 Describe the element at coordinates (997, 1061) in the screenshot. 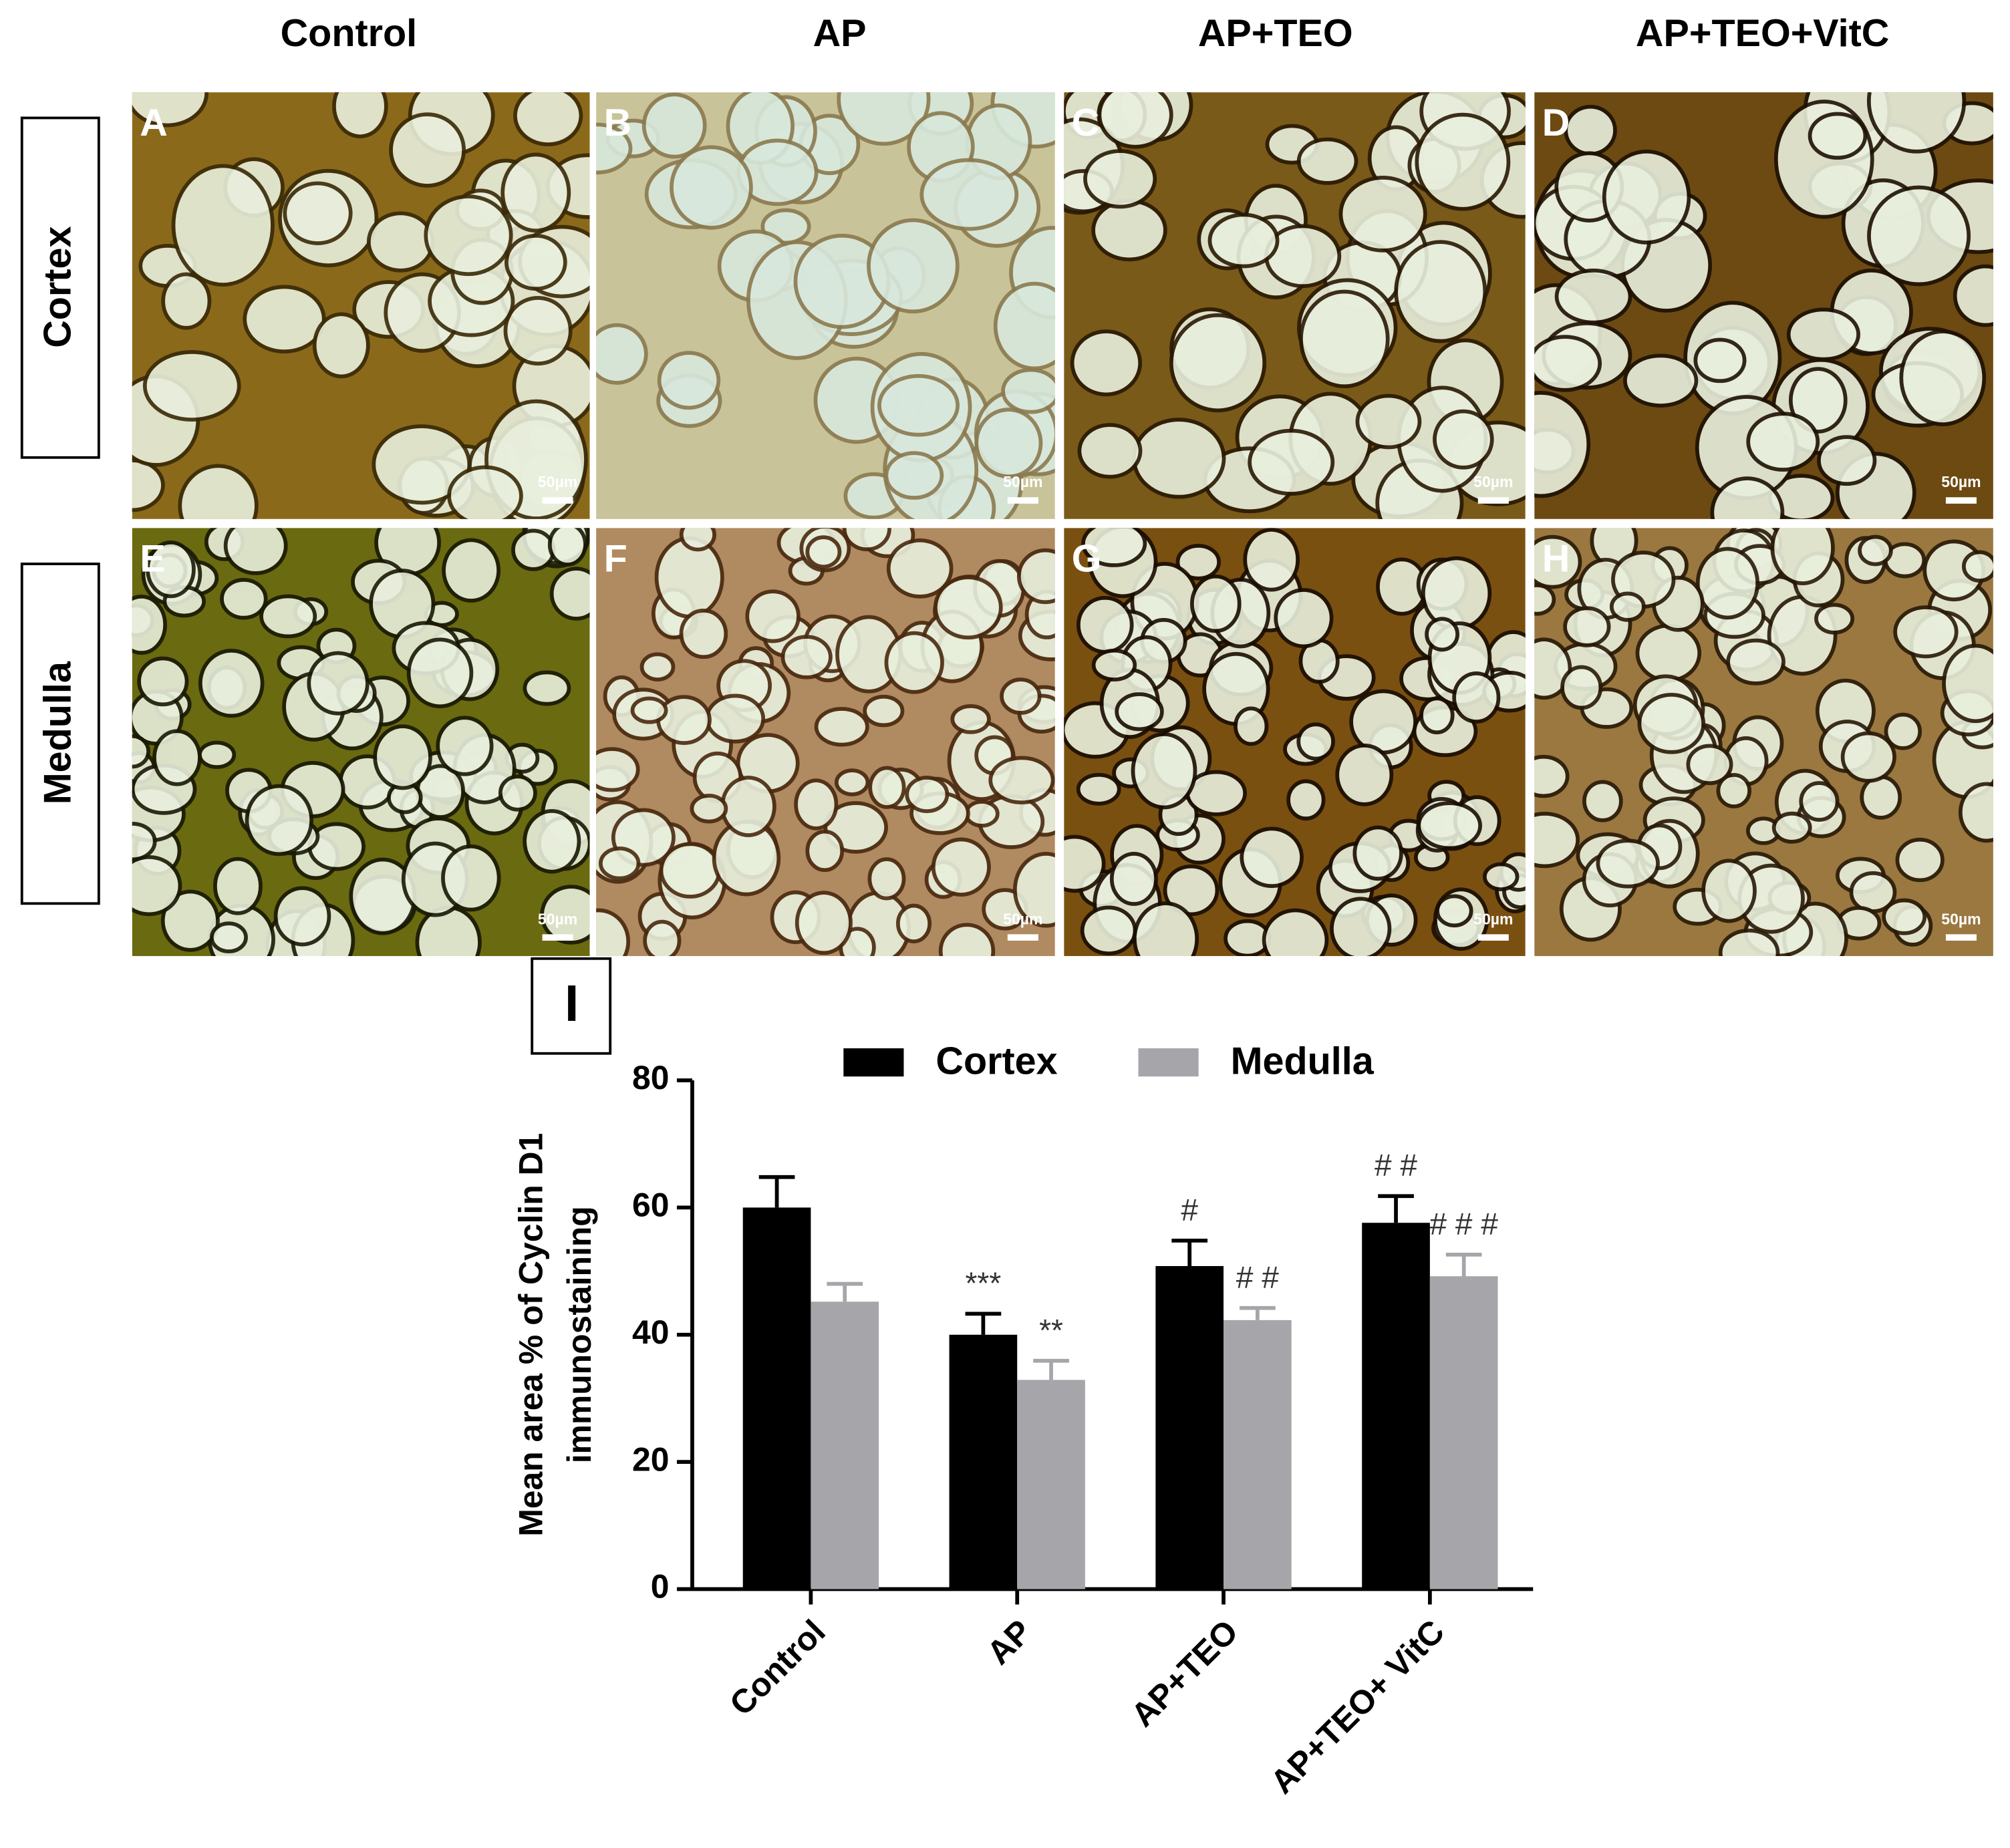

I see `legend-label: Cortex` at that location.